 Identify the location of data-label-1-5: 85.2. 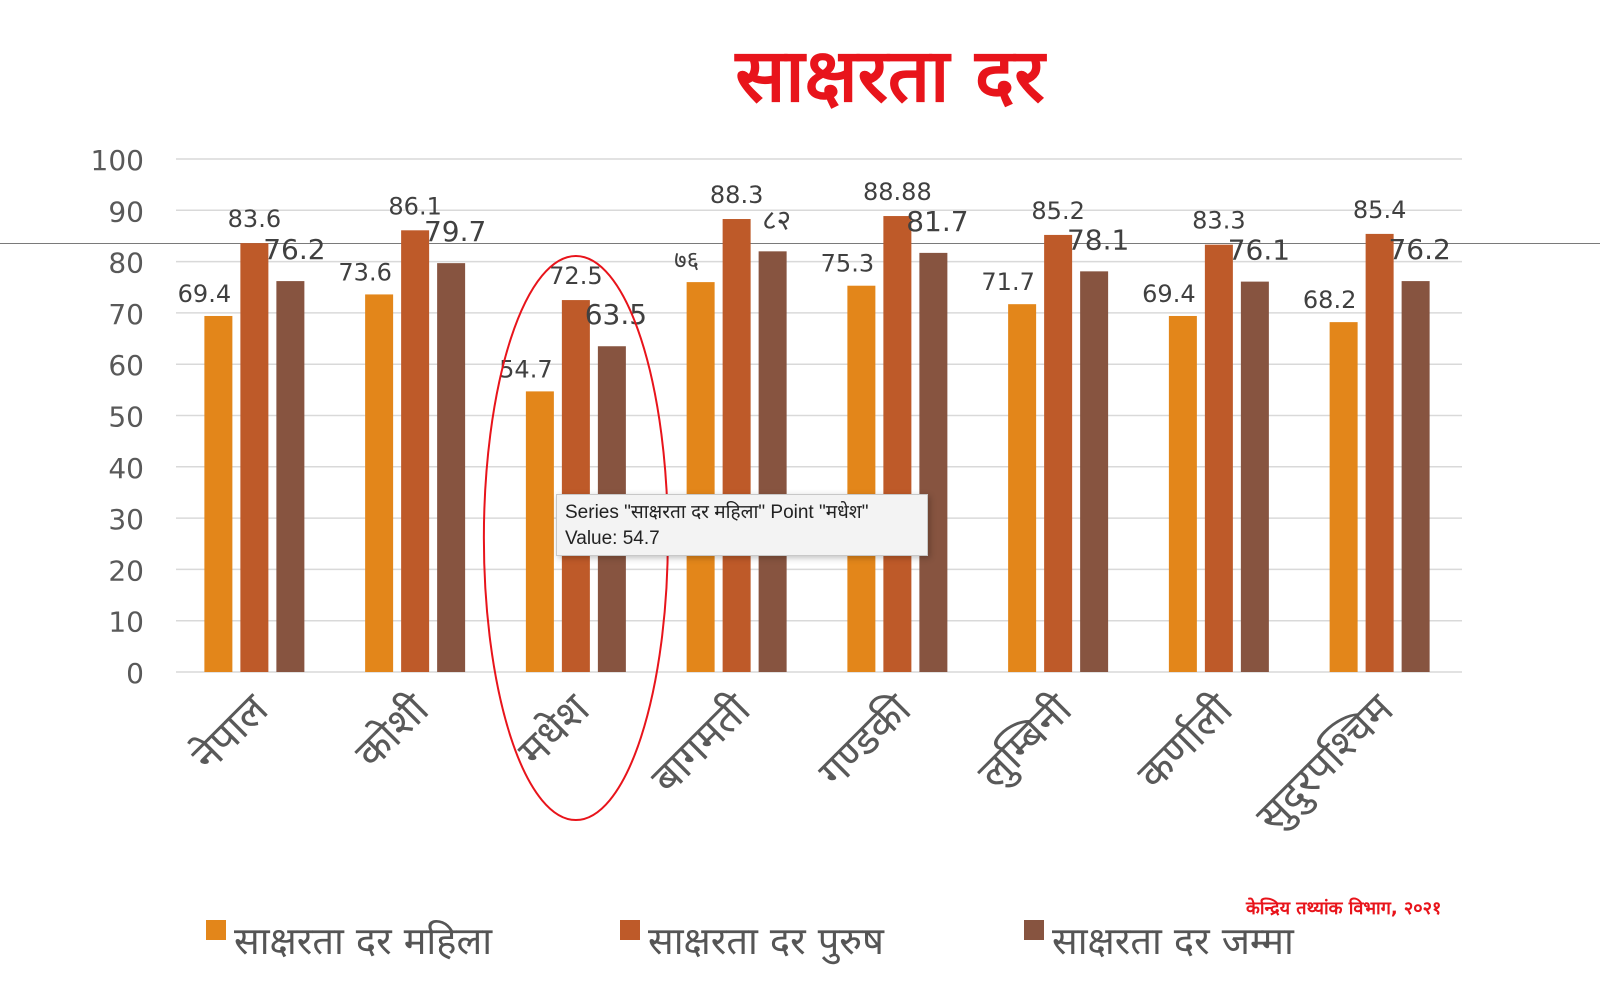
(1057, 211).